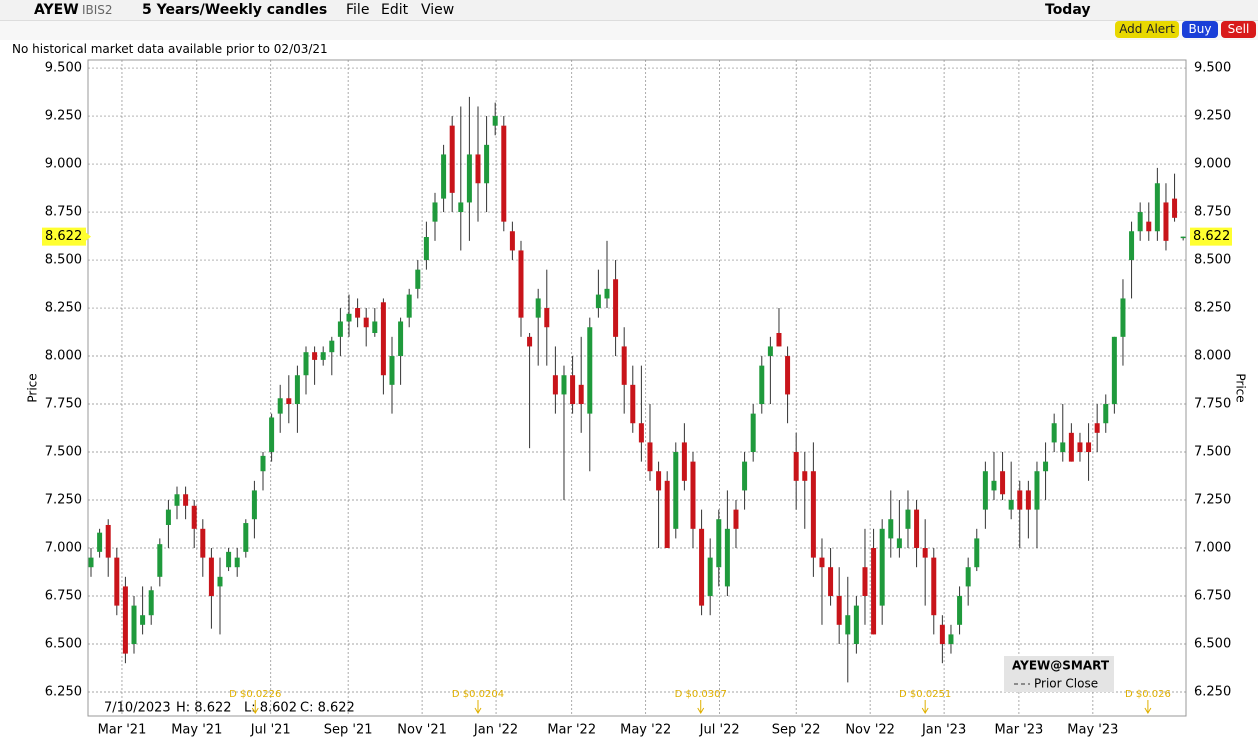 The height and width of the screenshot is (744, 1258). I want to click on x-tick-label: Mar '21, so click(122, 730).